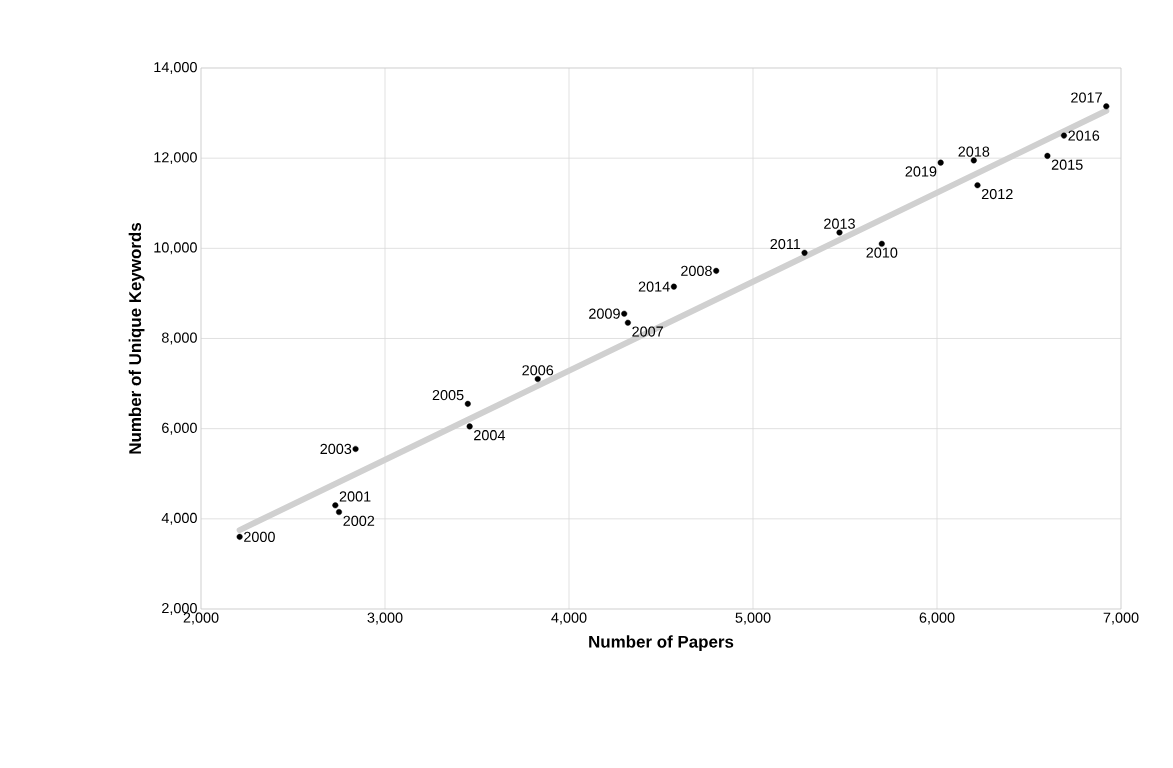  Describe the element at coordinates (385, 618) in the screenshot. I see `x-tick-label: 3,000` at that location.